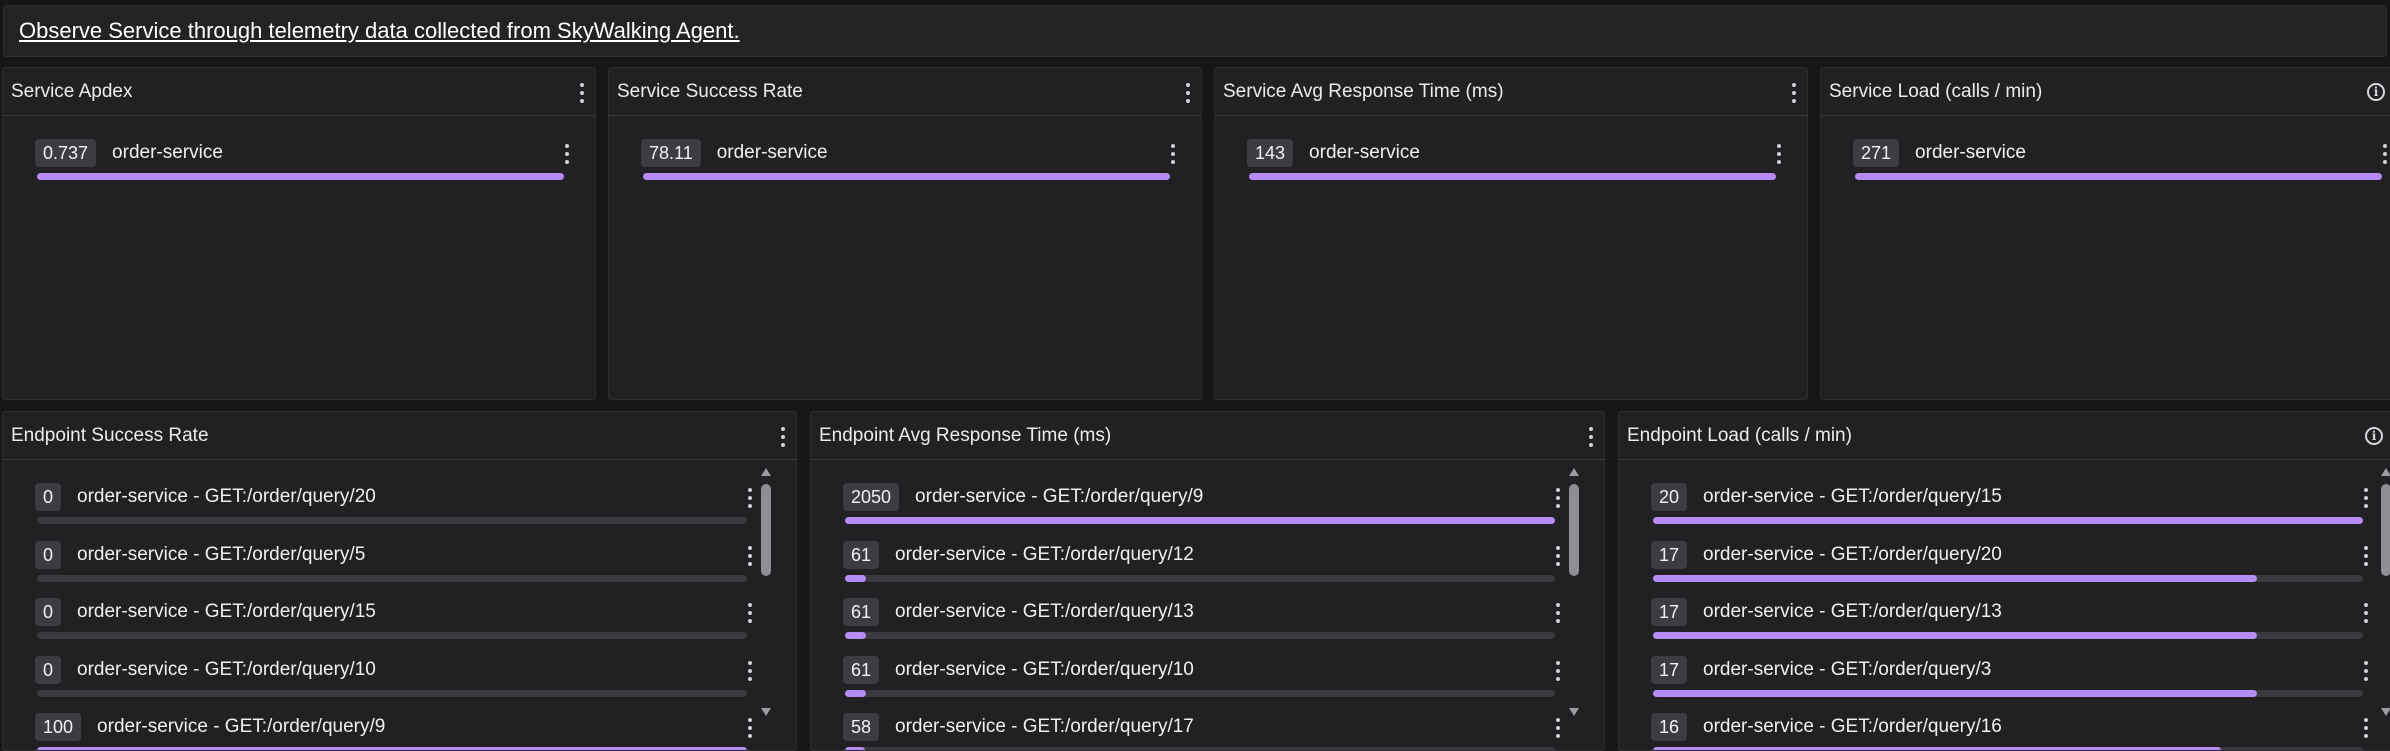  What do you see at coordinates (710, 91) in the screenshot?
I see `panel-title: Service Success Rate` at bounding box center [710, 91].